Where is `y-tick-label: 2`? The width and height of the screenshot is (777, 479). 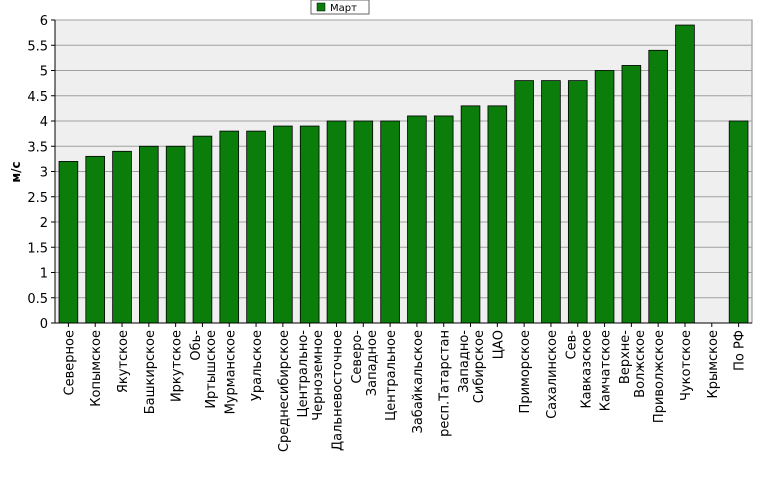
y-tick-label: 2 is located at coordinates (44, 223).